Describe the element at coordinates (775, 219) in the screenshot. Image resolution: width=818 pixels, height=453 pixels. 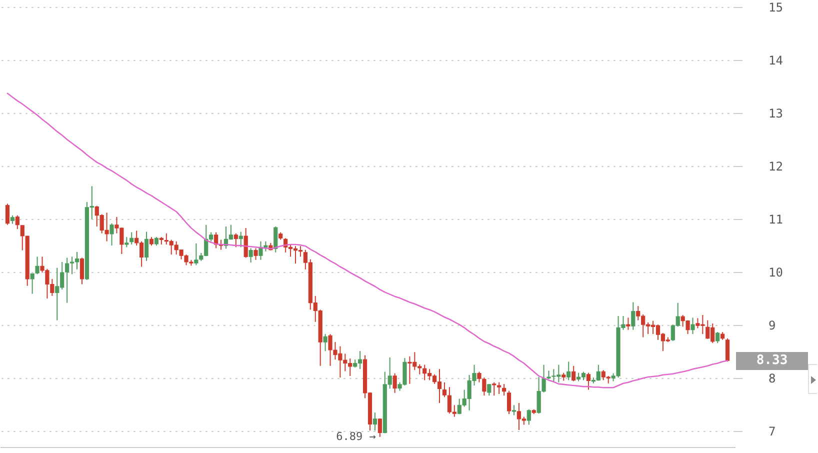
I see `y-tick-label: 11` at that location.